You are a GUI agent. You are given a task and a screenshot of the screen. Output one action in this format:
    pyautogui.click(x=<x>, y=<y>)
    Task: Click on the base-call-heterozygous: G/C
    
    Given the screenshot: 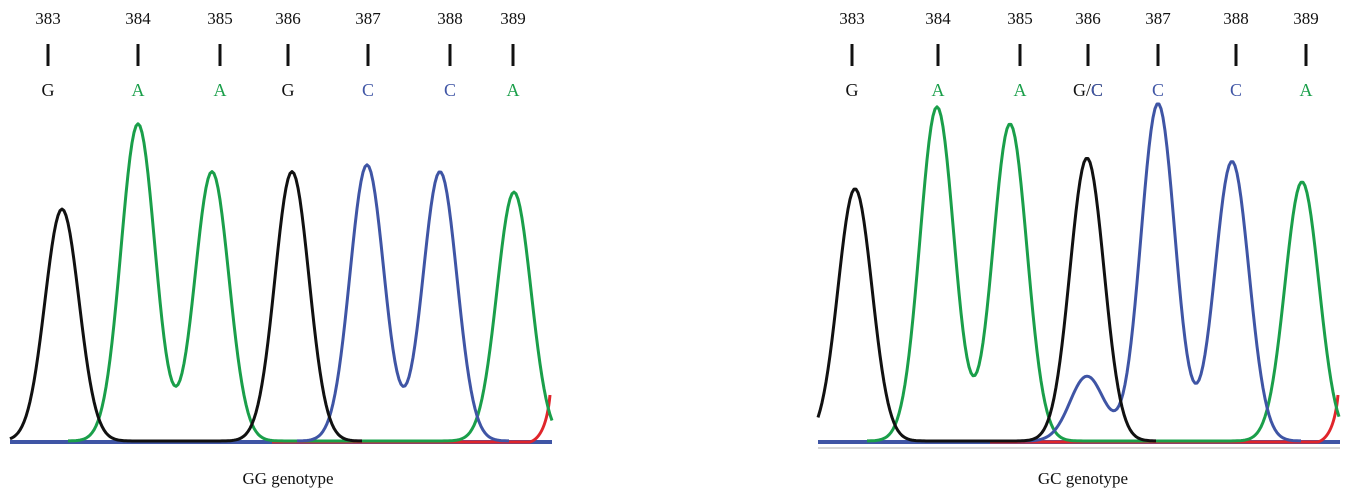 What is the action you would take?
    pyautogui.click(x=1088, y=90)
    